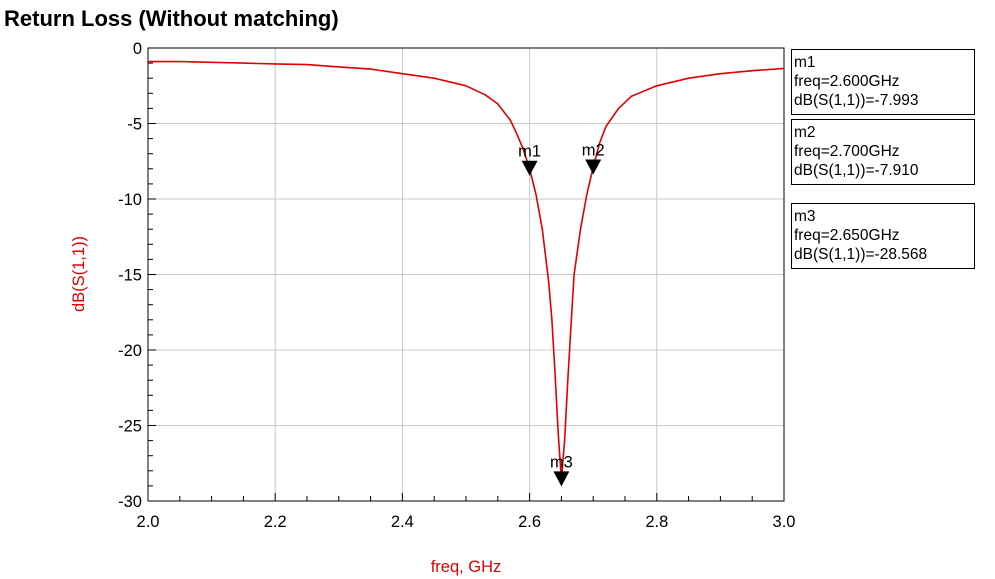 This screenshot has width=995, height=579. What do you see at coordinates (656, 522) in the screenshot?
I see `x-tick-label: 2.8` at bounding box center [656, 522].